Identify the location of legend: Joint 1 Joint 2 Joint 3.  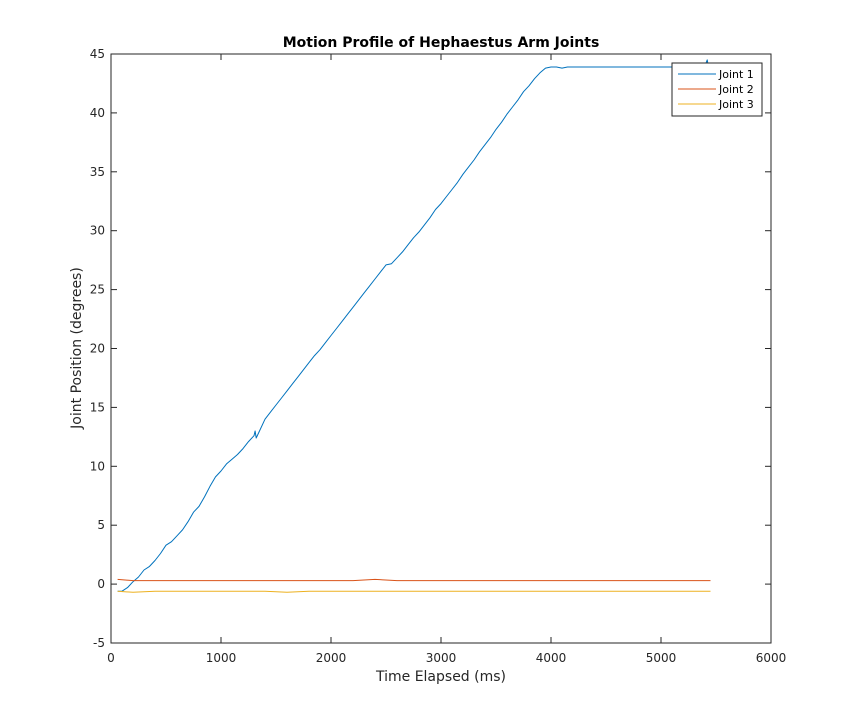
(717, 89).